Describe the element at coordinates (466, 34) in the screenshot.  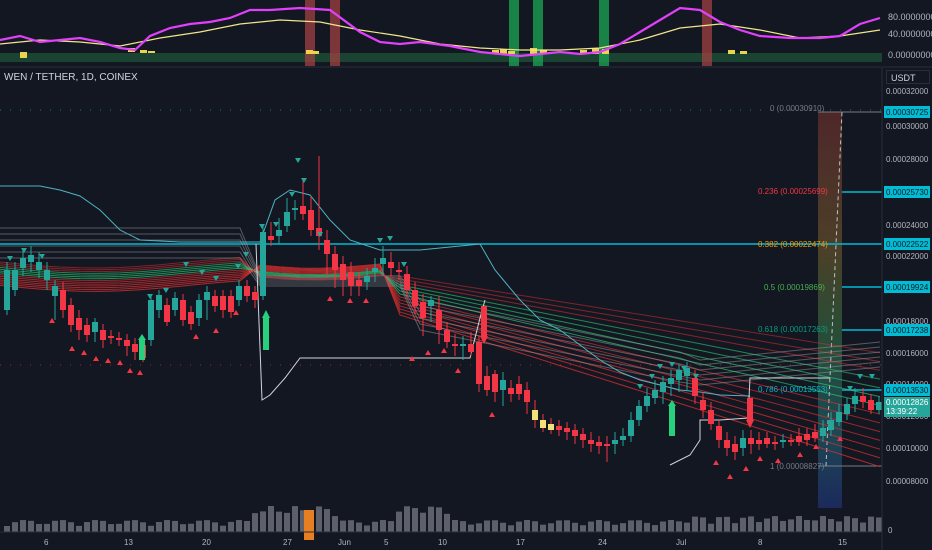
I see `oscillator-pane: 80.00000000 40.00000000 0.00000000` at that location.